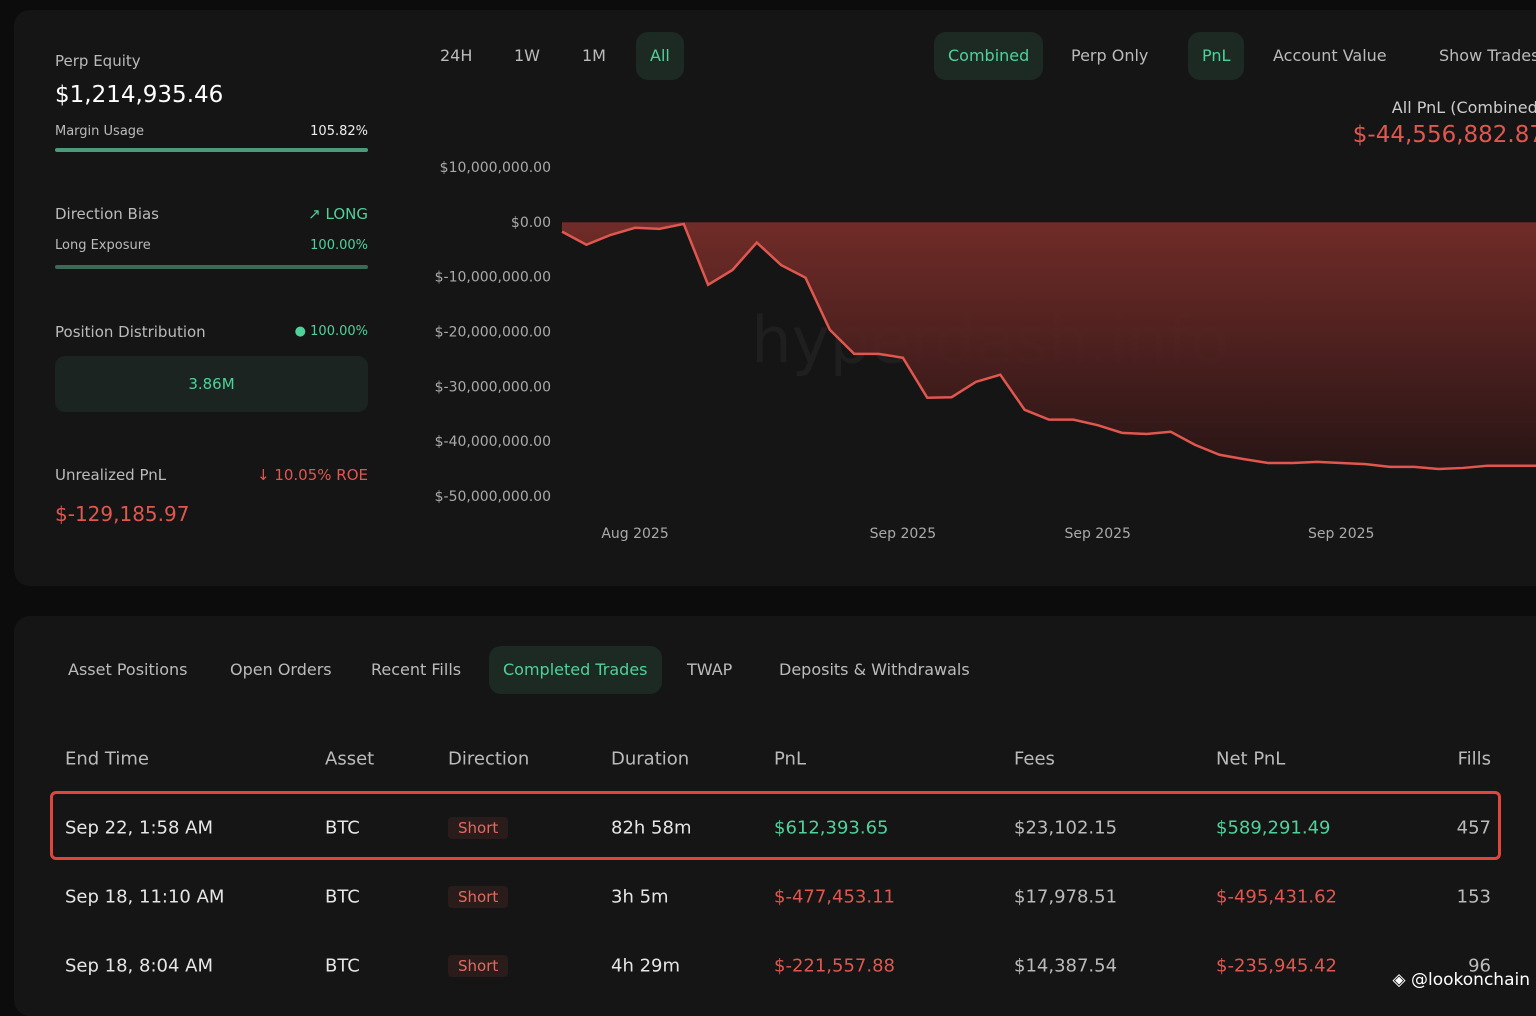 The width and height of the screenshot is (1536, 1016). I want to click on column-header: Direction, so click(488, 759).